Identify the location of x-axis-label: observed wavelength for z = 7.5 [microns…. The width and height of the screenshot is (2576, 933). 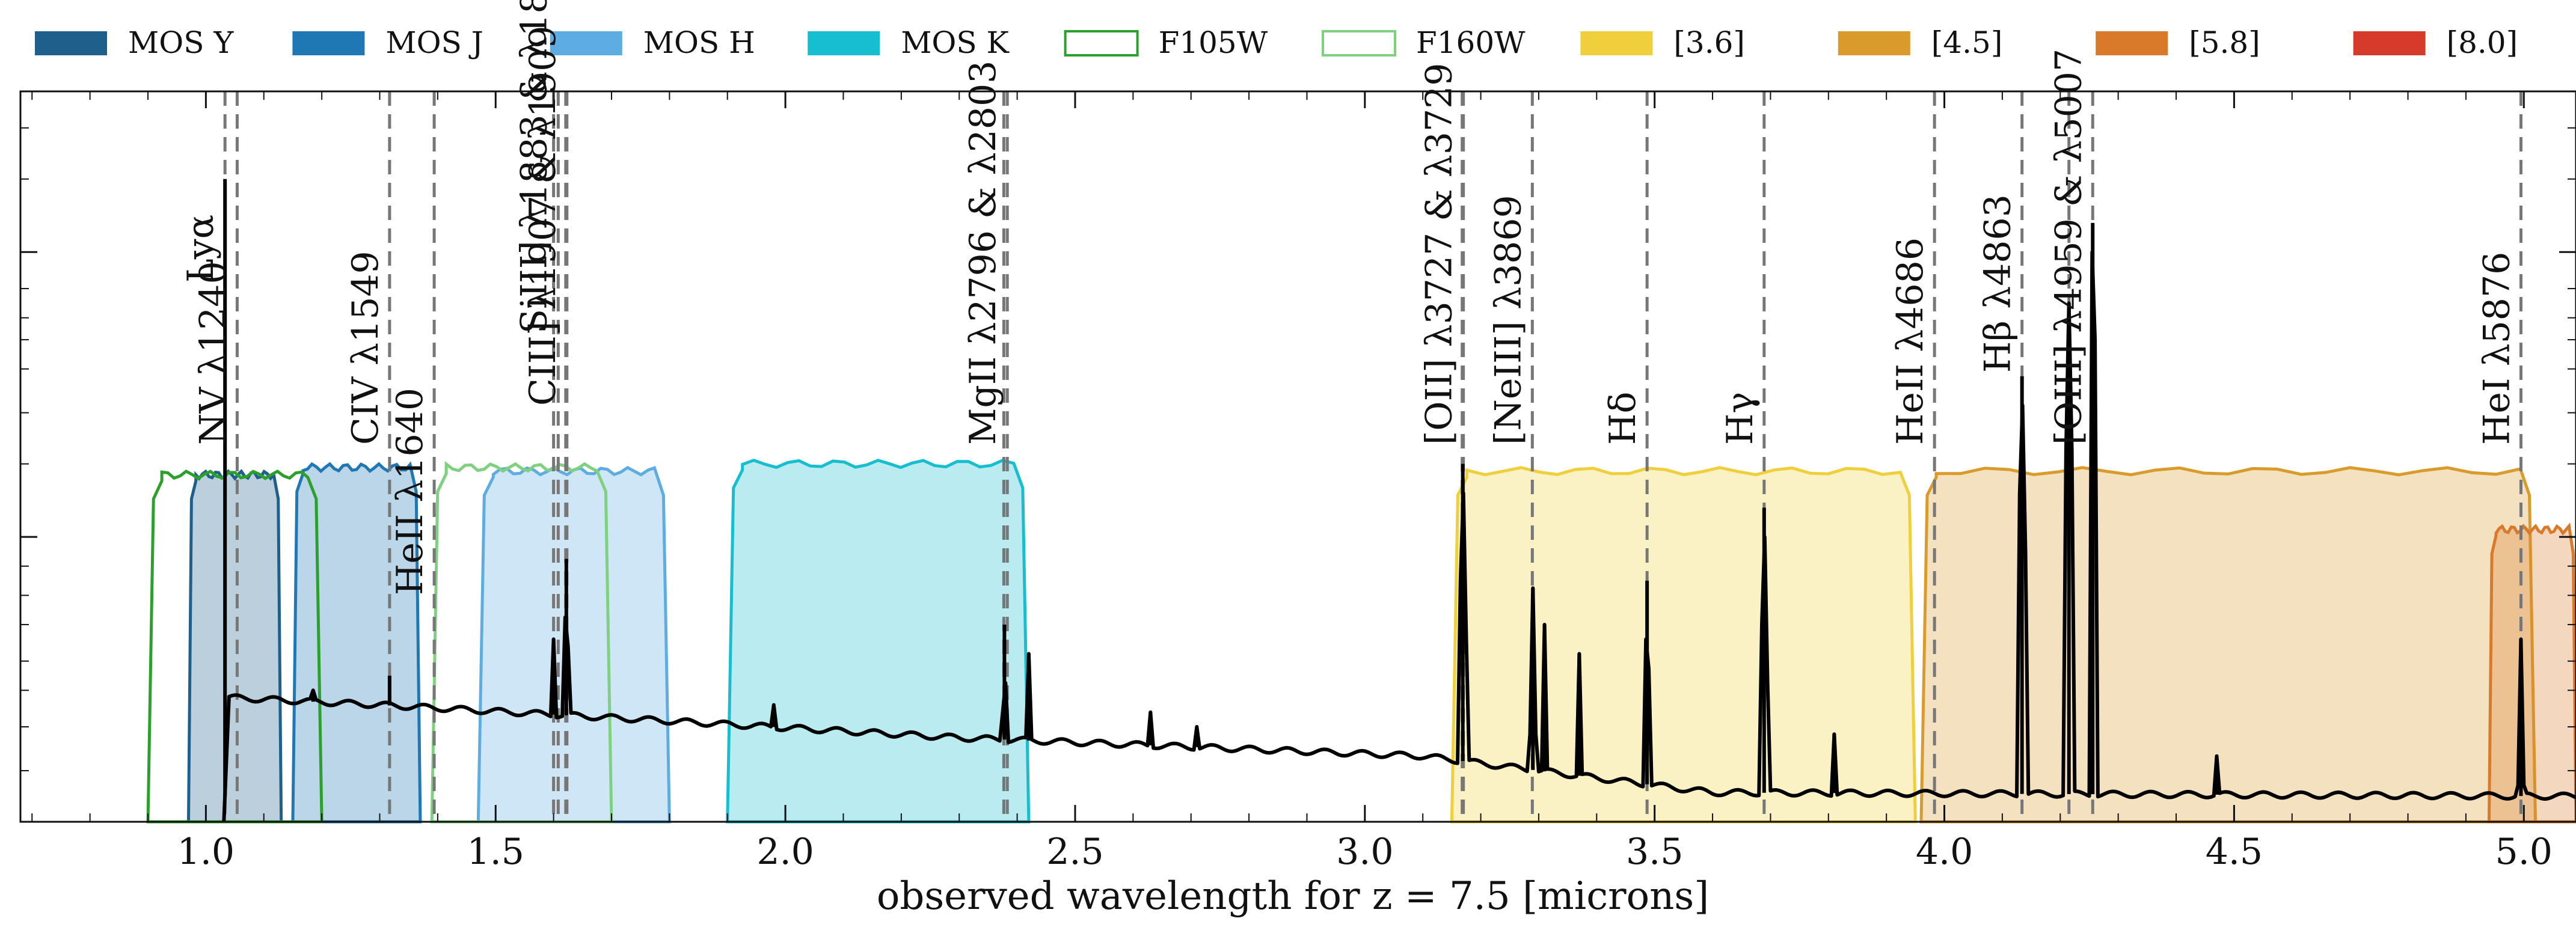
(1293, 896).